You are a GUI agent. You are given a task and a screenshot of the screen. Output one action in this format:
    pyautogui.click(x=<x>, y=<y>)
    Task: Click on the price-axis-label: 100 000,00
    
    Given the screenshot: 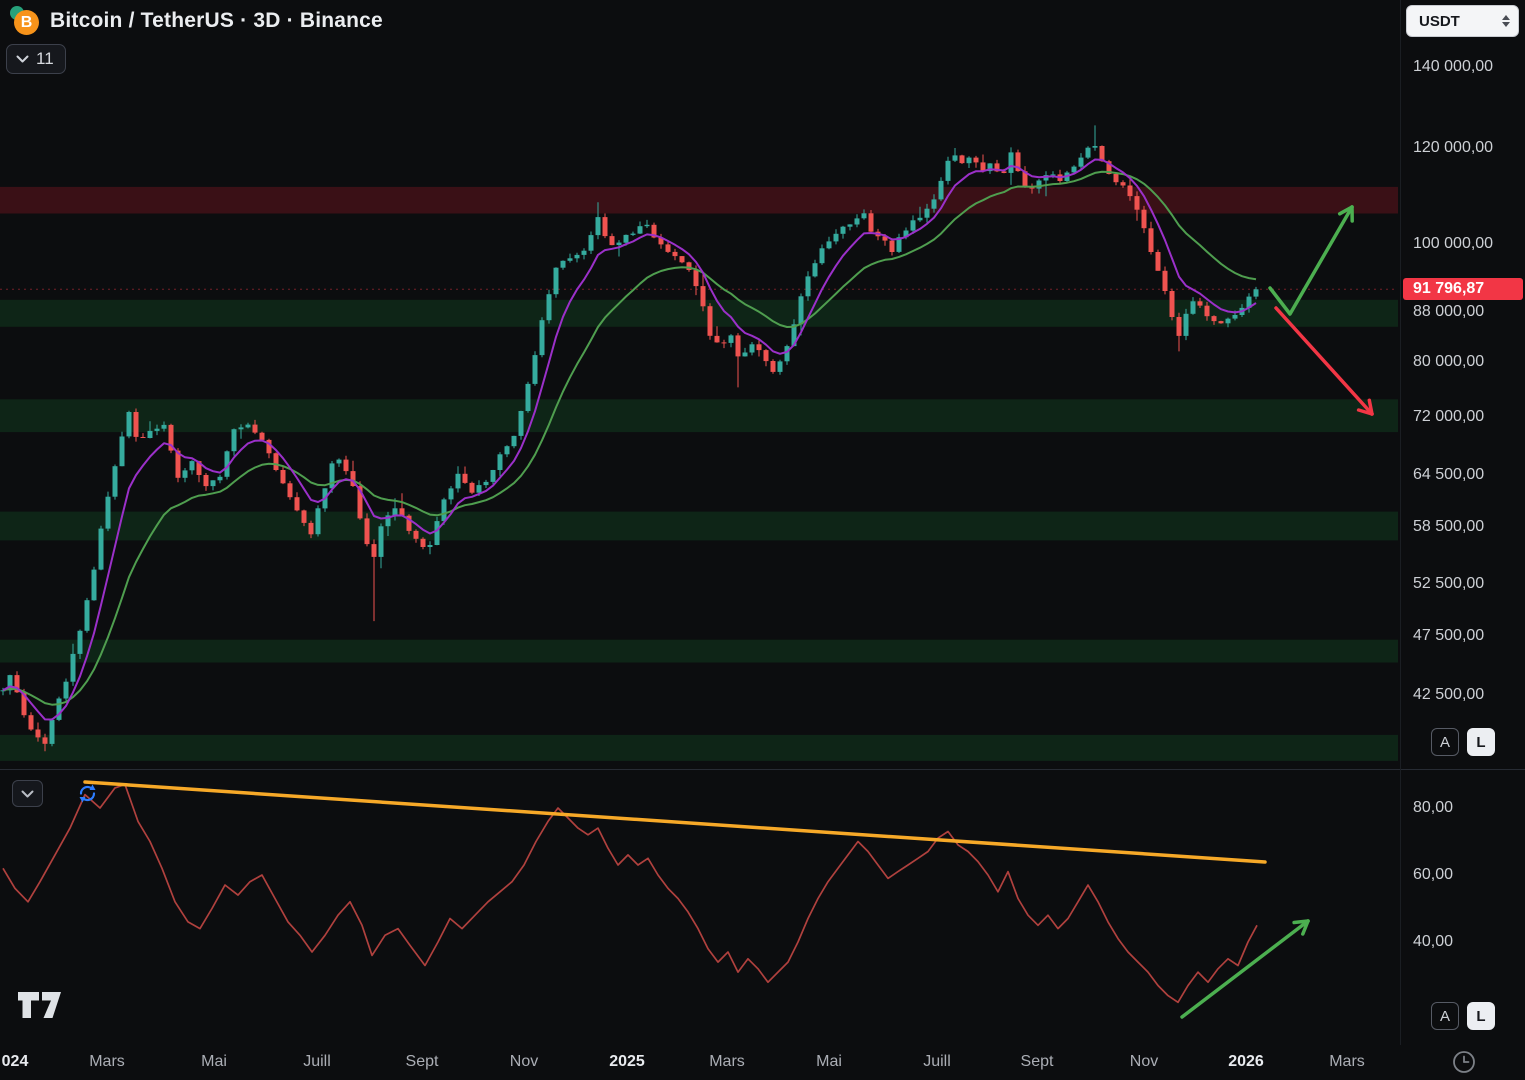 What is the action you would take?
    pyautogui.click(x=1453, y=243)
    